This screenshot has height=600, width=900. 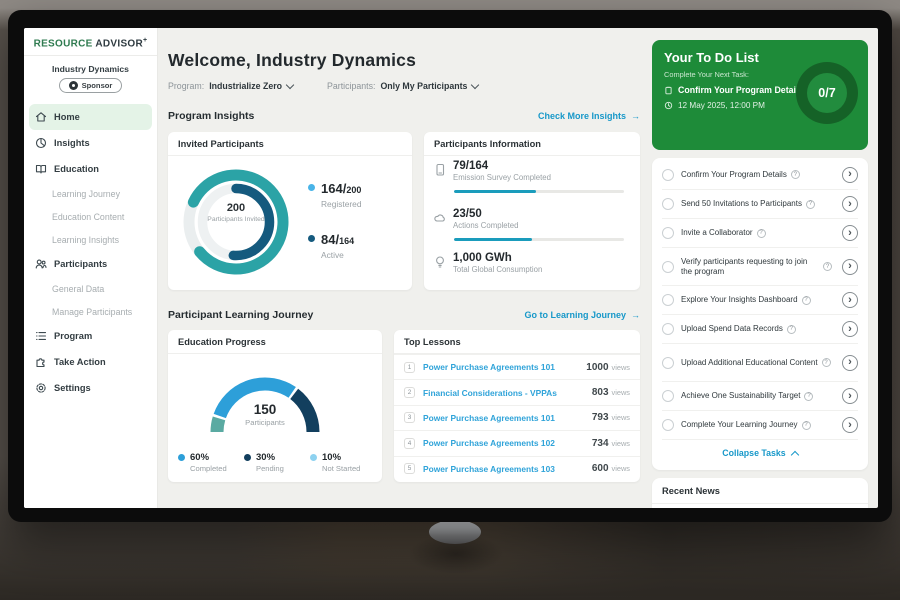 I want to click on sidebar-item-manage-participants: Manage Participants, so click(x=90, y=311).